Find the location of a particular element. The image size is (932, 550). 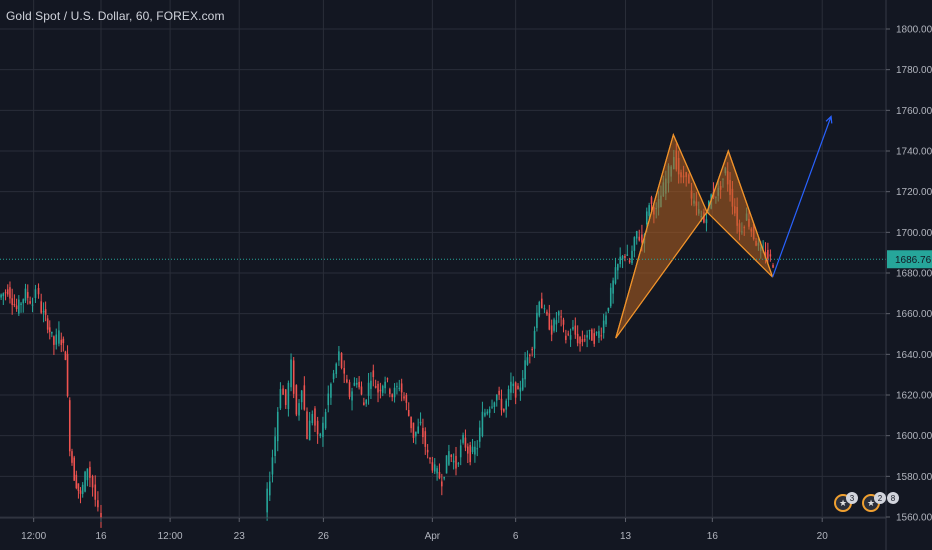

event-badge-2: ★ 2 8 is located at coordinates (880, 503).